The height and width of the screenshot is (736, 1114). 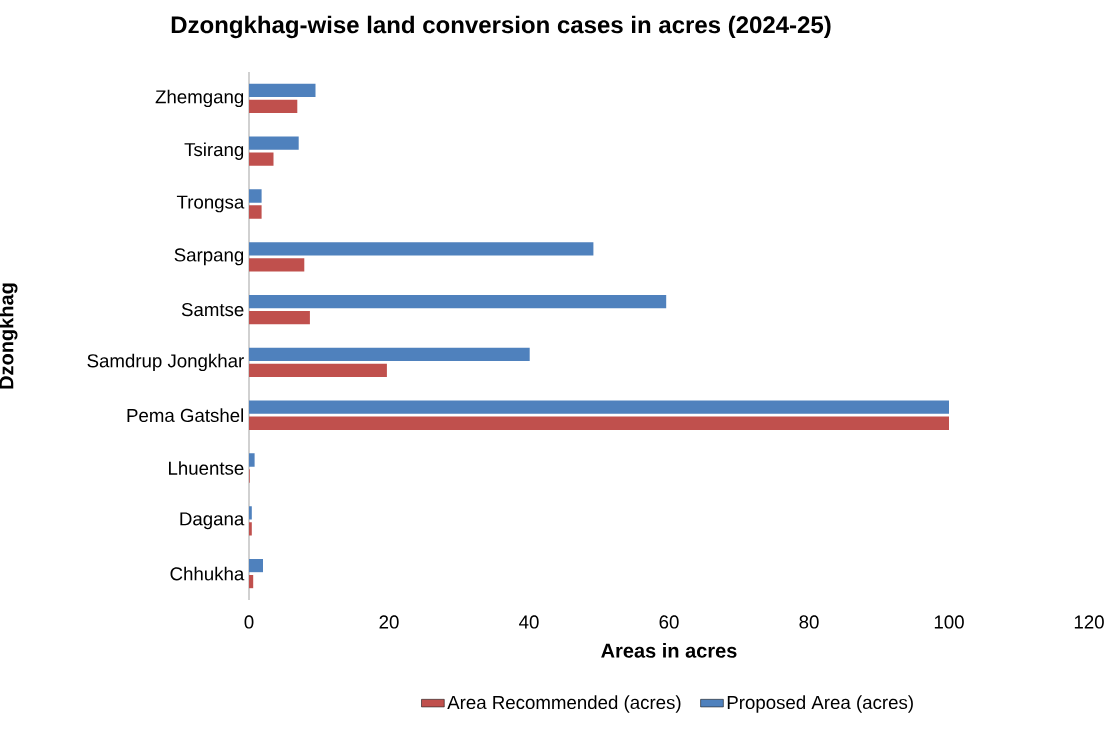 I want to click on y-tick-label: Zhemgang, so click(x=199, y=98).